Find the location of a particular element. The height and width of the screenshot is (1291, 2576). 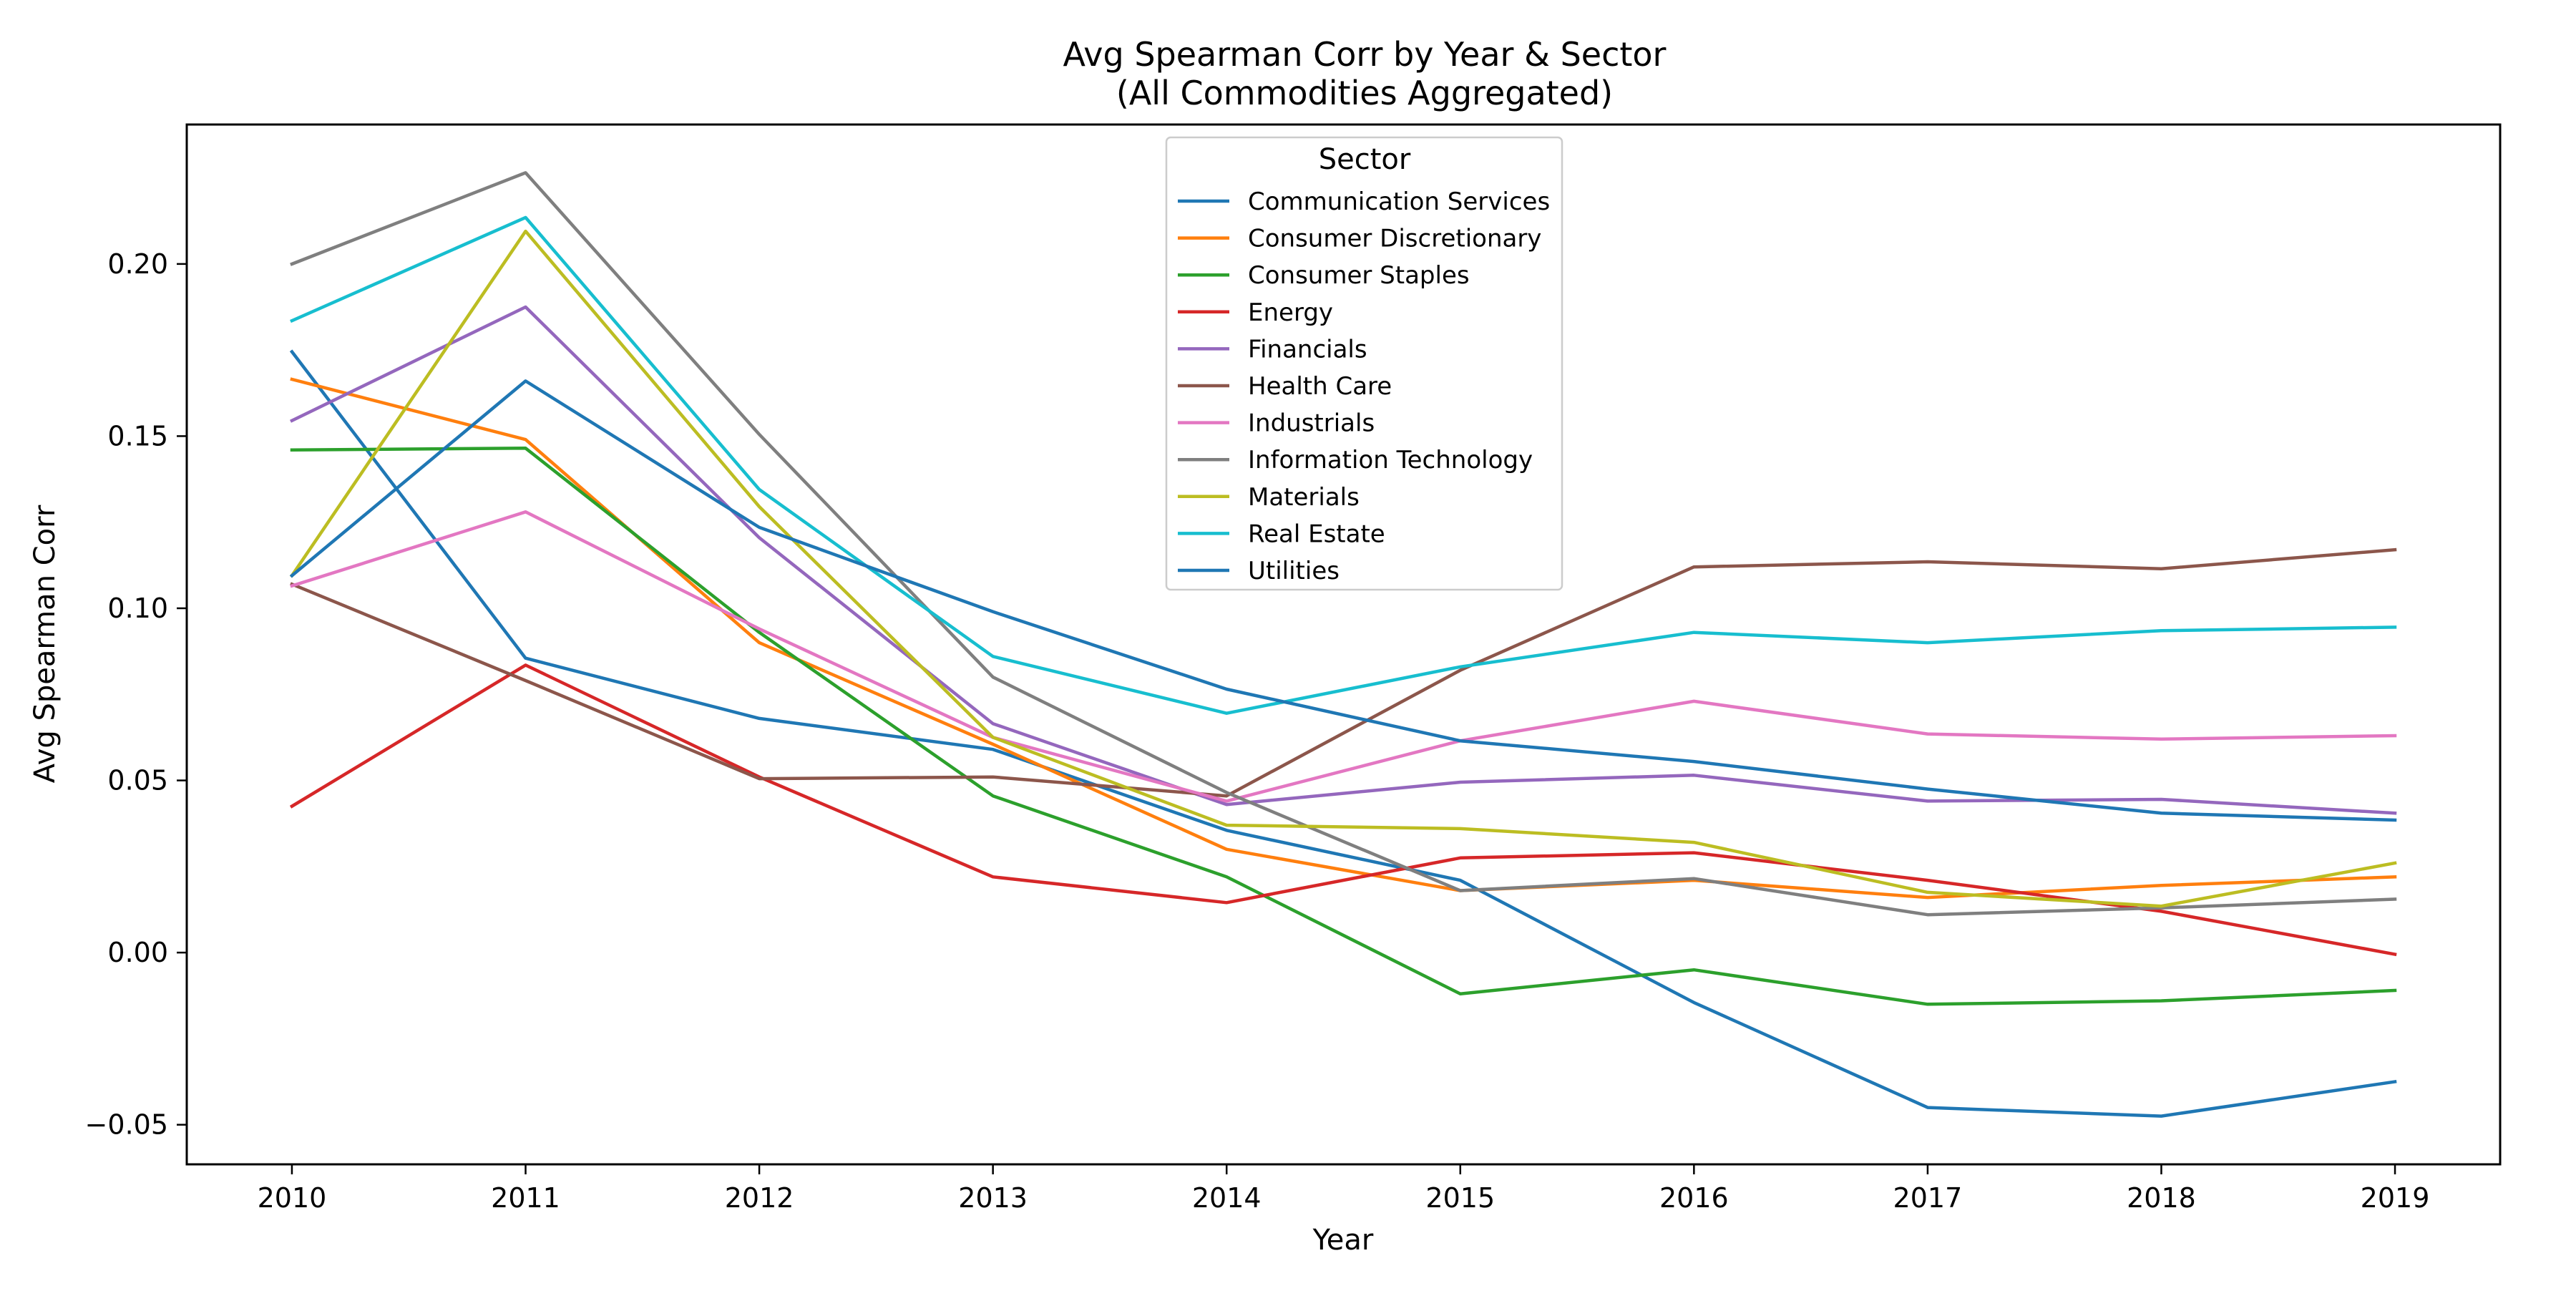

x-tick-label: 2011 is located at coordinates (525, 1198).